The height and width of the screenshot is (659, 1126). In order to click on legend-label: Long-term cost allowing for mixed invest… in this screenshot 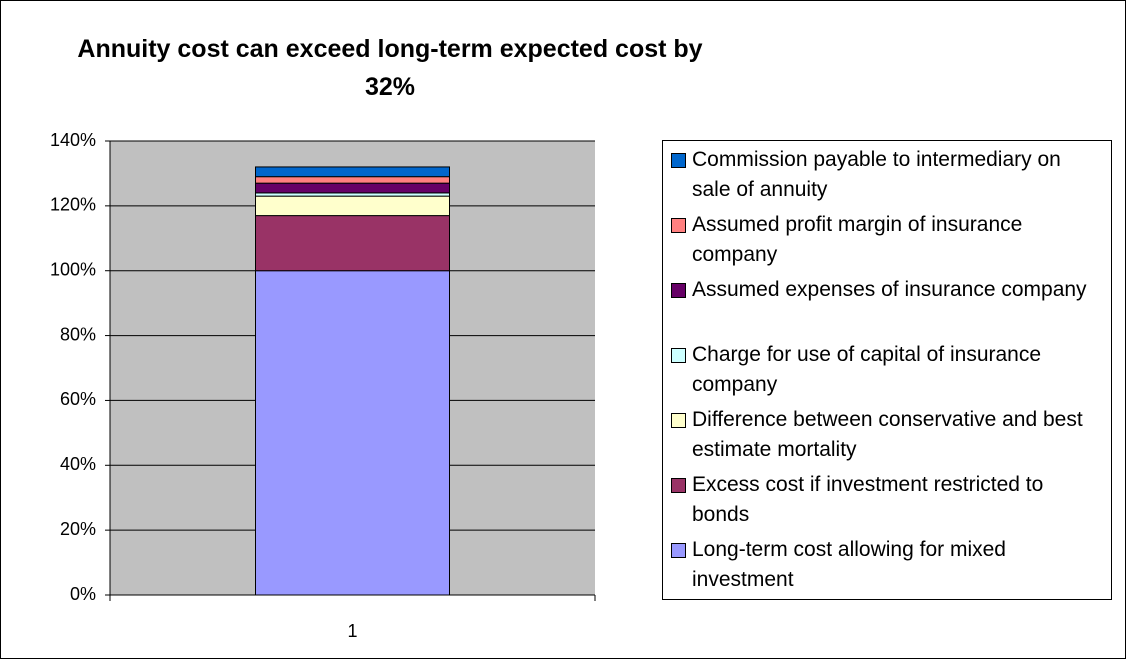, I will do `click(849, 564)`.